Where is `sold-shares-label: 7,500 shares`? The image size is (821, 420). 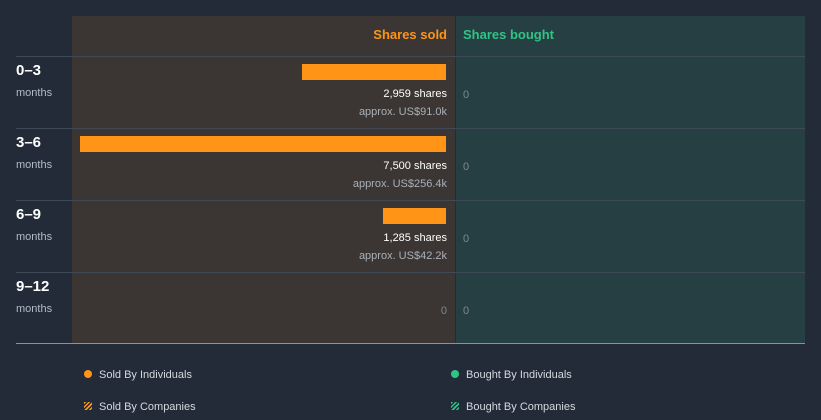 sold-shares-label: 7,500 shares is located at coordinates (415, 166).